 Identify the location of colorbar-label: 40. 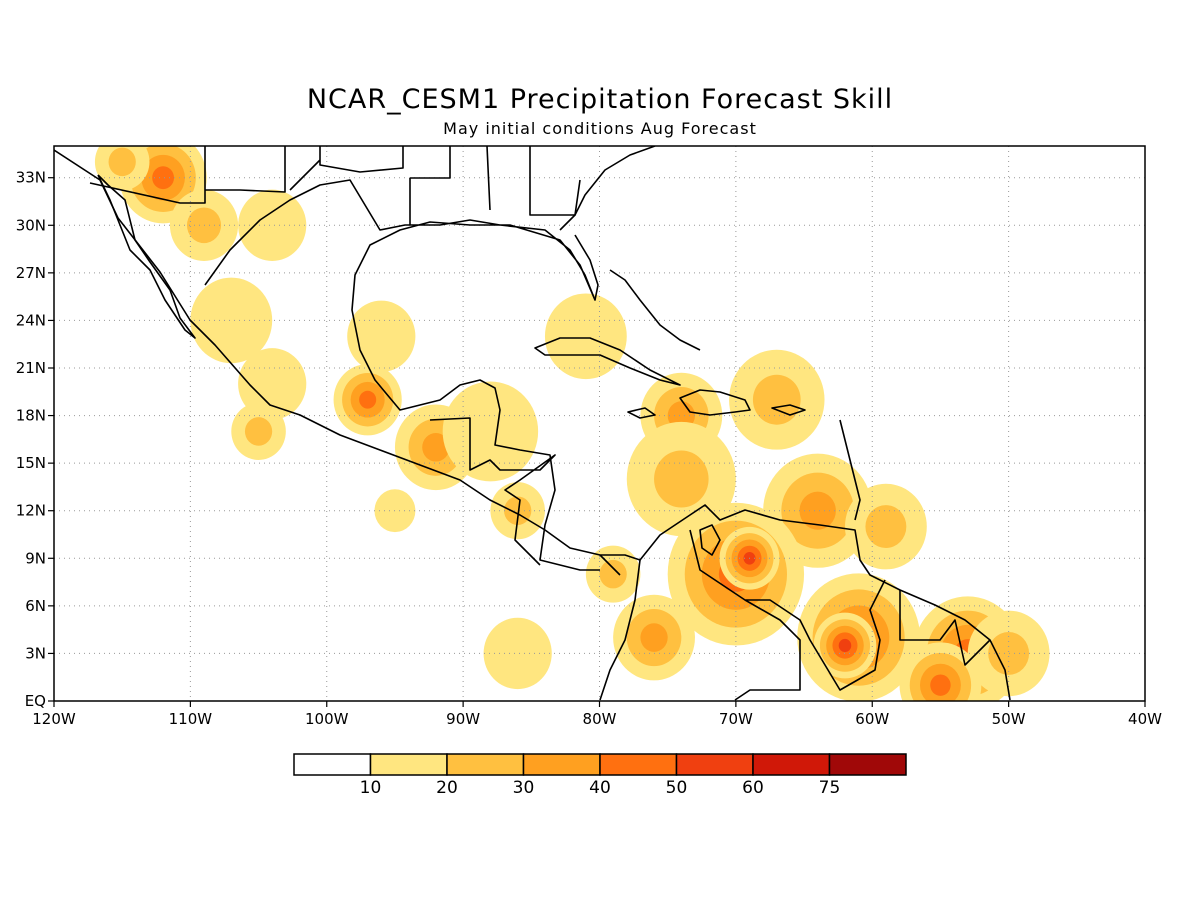
(600, 788).